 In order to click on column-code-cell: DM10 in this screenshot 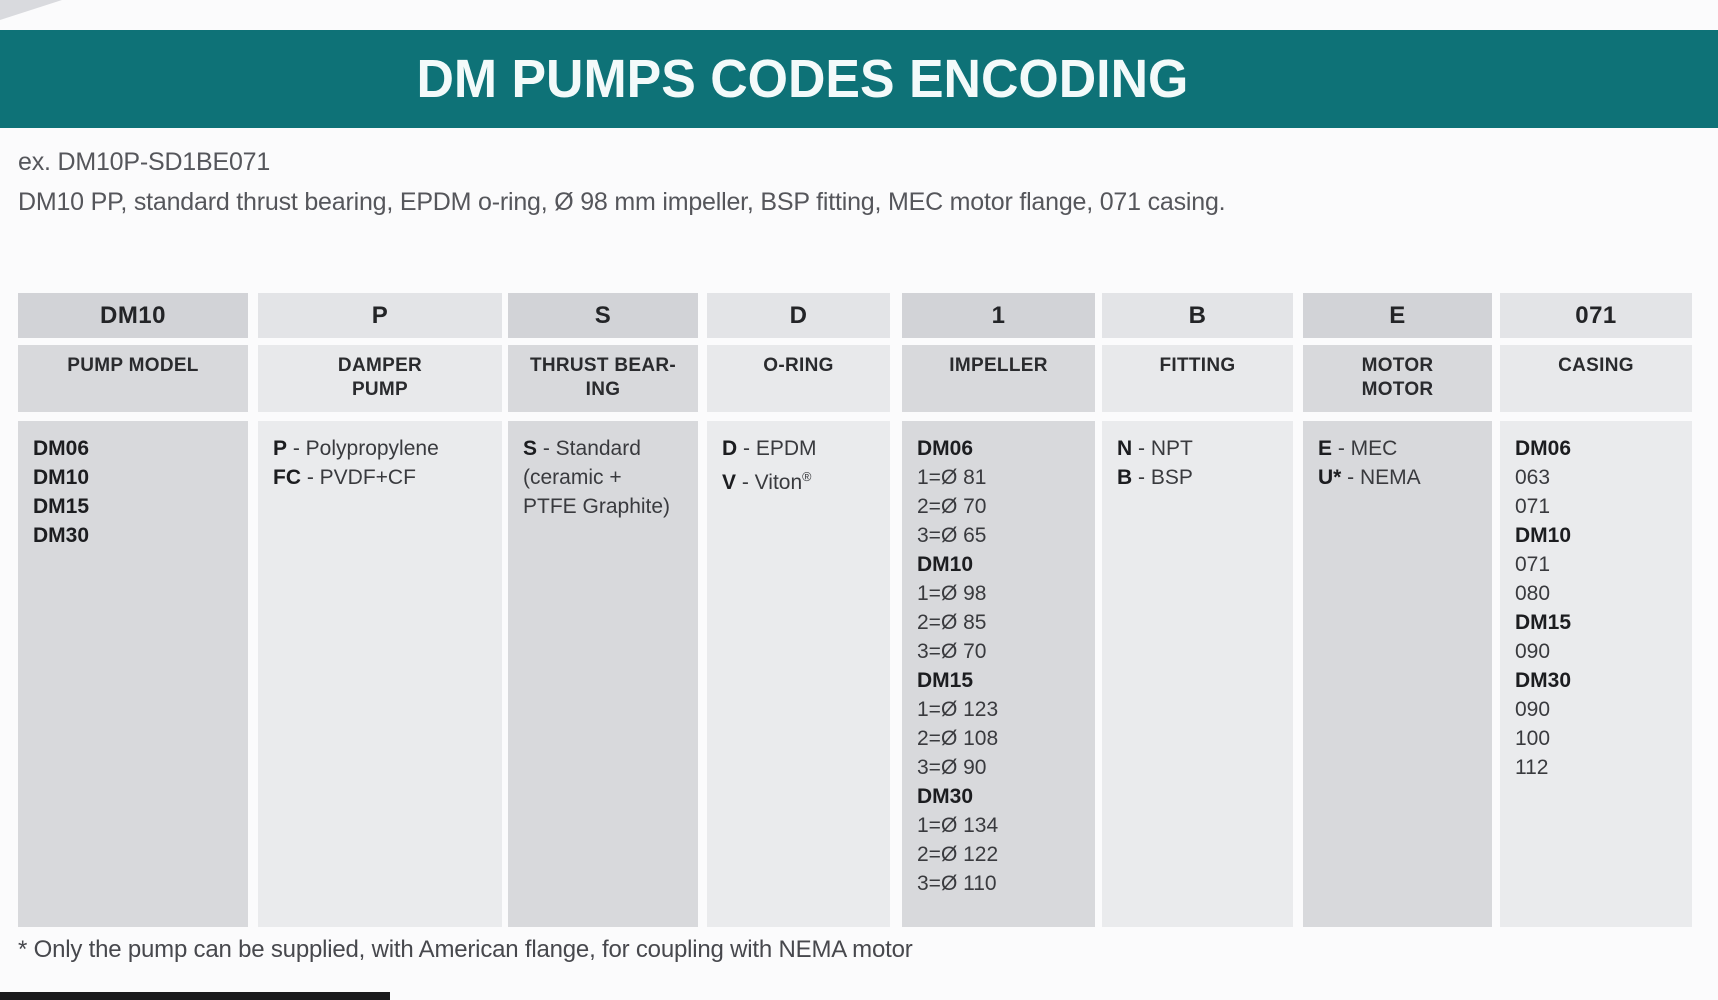, I will do `click(133, 315)`.